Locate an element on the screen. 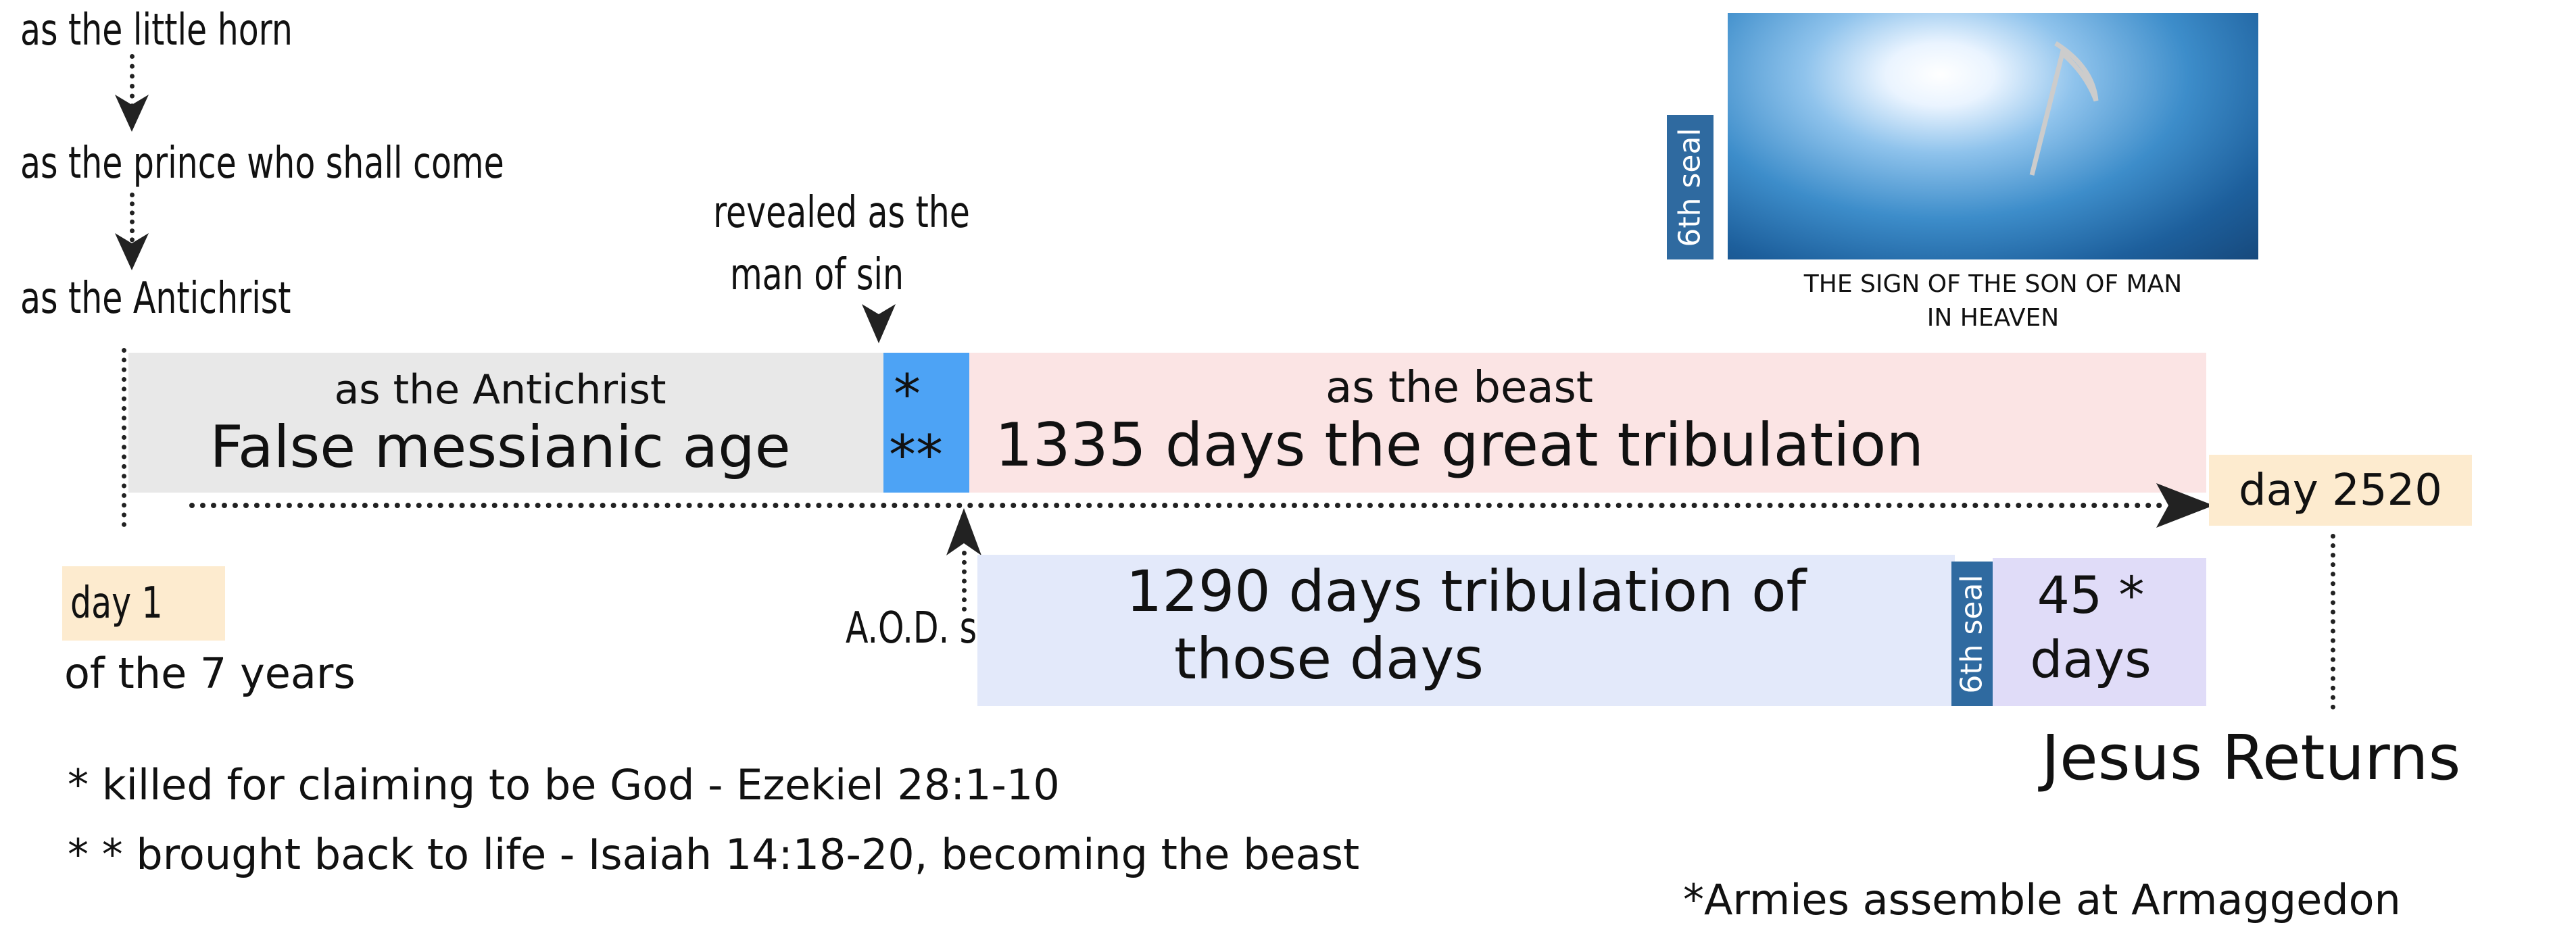 This screenshot has width=2576, height=946. day-1-label: day 1 is located at coordinates (116, 603).